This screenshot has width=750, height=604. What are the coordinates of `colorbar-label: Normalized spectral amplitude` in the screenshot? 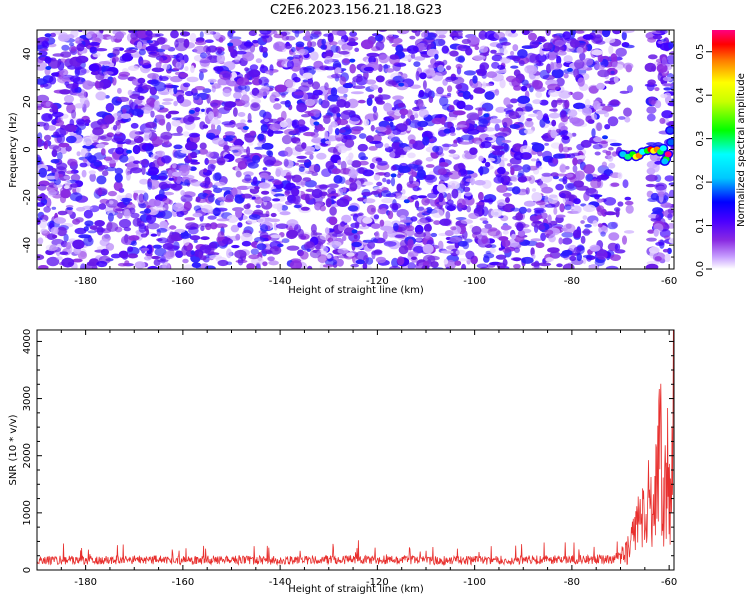 It's located at (741, 150).